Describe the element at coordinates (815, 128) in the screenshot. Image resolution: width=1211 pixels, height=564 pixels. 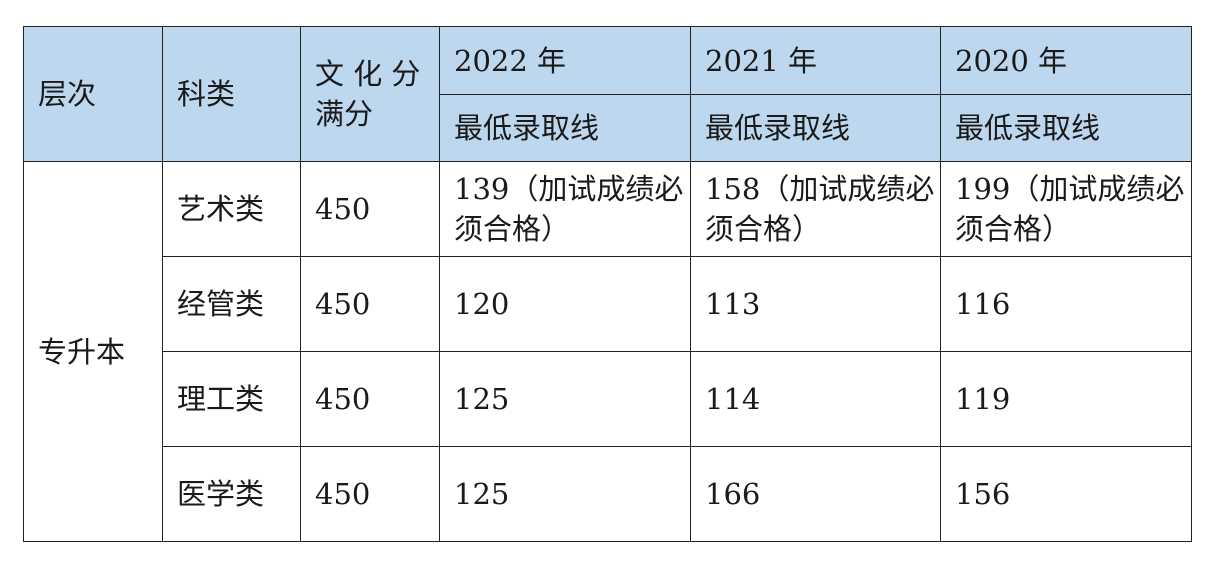
I see `header-min-score-2021: 最低录取线` at that location.